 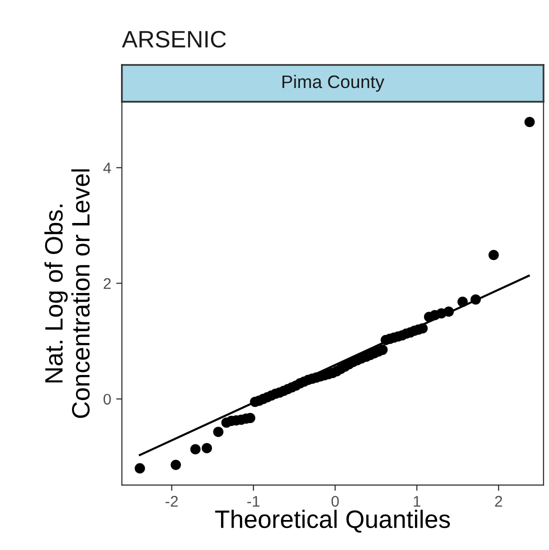 What do you see at coordinates (417, 501) in the screenshot?
I see `x-tick-label: 1` at bounding box center [417, 501].